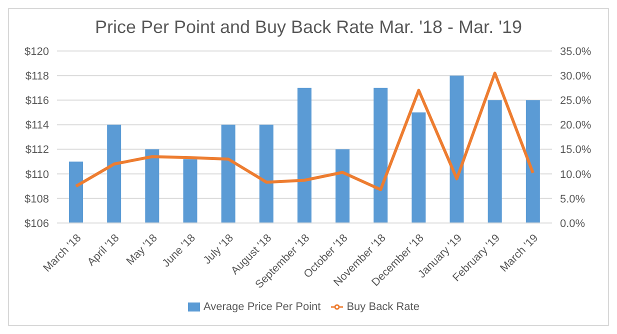 The image size is (617, 334). I want to click on chart-title: Price Per Point and Buy Back Rate Mar. '18 - Mar. '19, so click(309, 27).